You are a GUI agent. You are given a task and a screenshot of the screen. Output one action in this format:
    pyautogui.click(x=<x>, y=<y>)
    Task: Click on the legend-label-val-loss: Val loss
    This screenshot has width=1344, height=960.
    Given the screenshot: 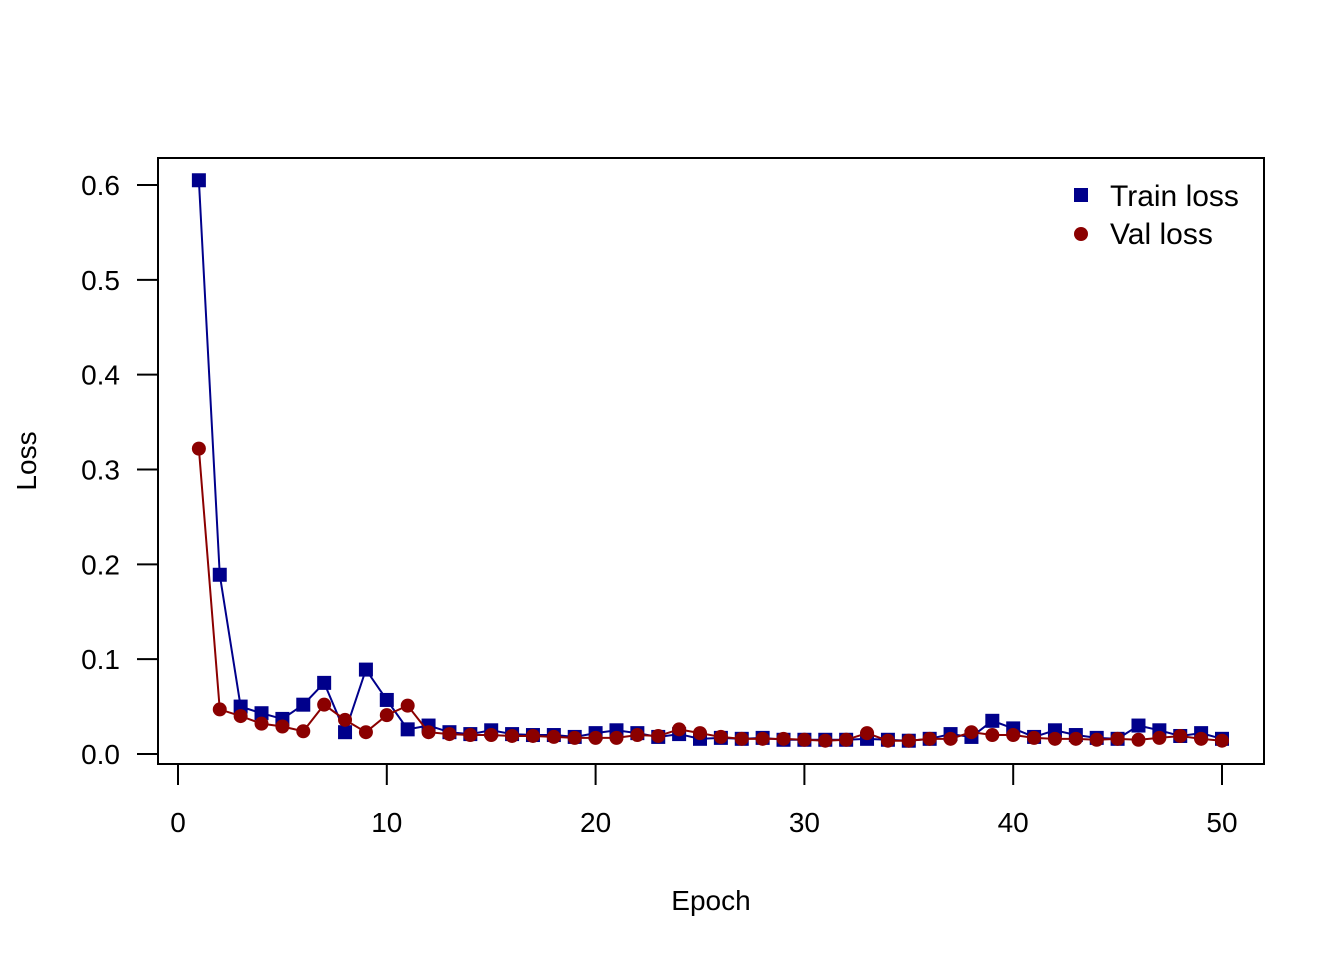 What is the action you would take?
    pyautogui.click(x=1161, y=234)
    